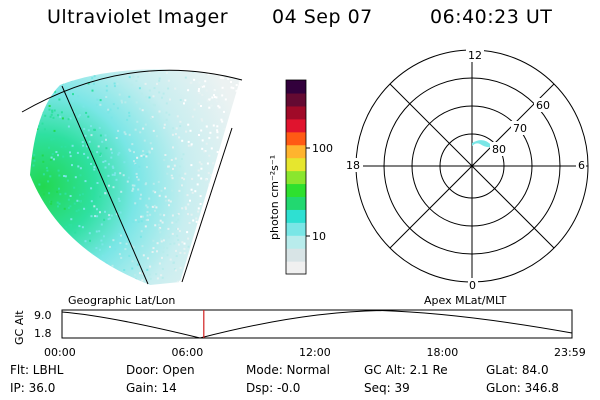 The image size is (600, 400). Describe the element at coordinates (37, 370) in the screenshot. I see `filter-info: Flt: LBHL` at that location.